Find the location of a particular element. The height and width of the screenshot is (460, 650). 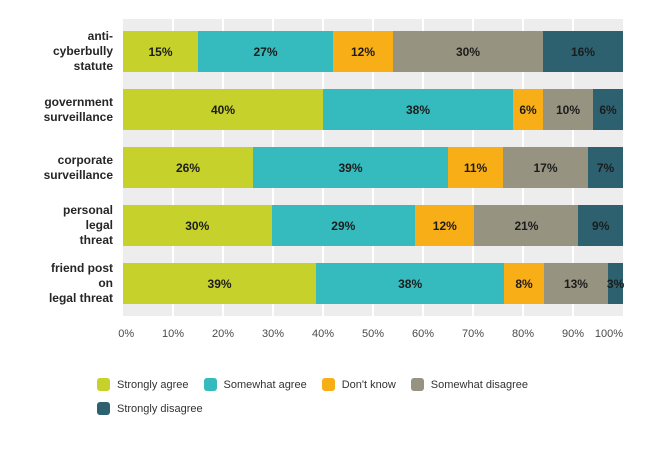

category-label: friend post on legal threat is located at coordinates (80, 283).